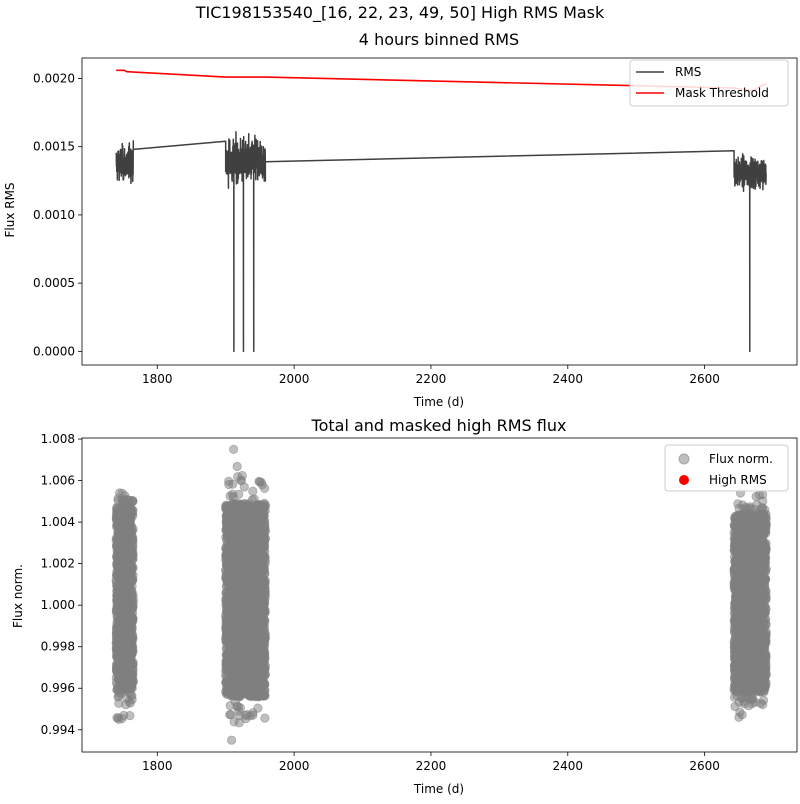 This screenshot has height=804, width=800. What do you see at coordinates (10, 209) in the screenshot?
I see `rms-ylabel: Flux RMS` at bounding box center [10, 209].